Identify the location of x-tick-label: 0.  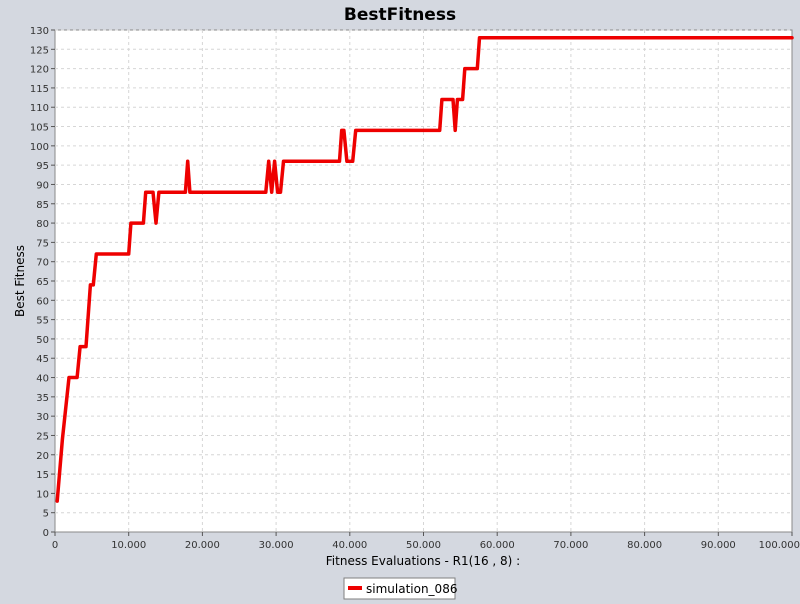
(55, 545).